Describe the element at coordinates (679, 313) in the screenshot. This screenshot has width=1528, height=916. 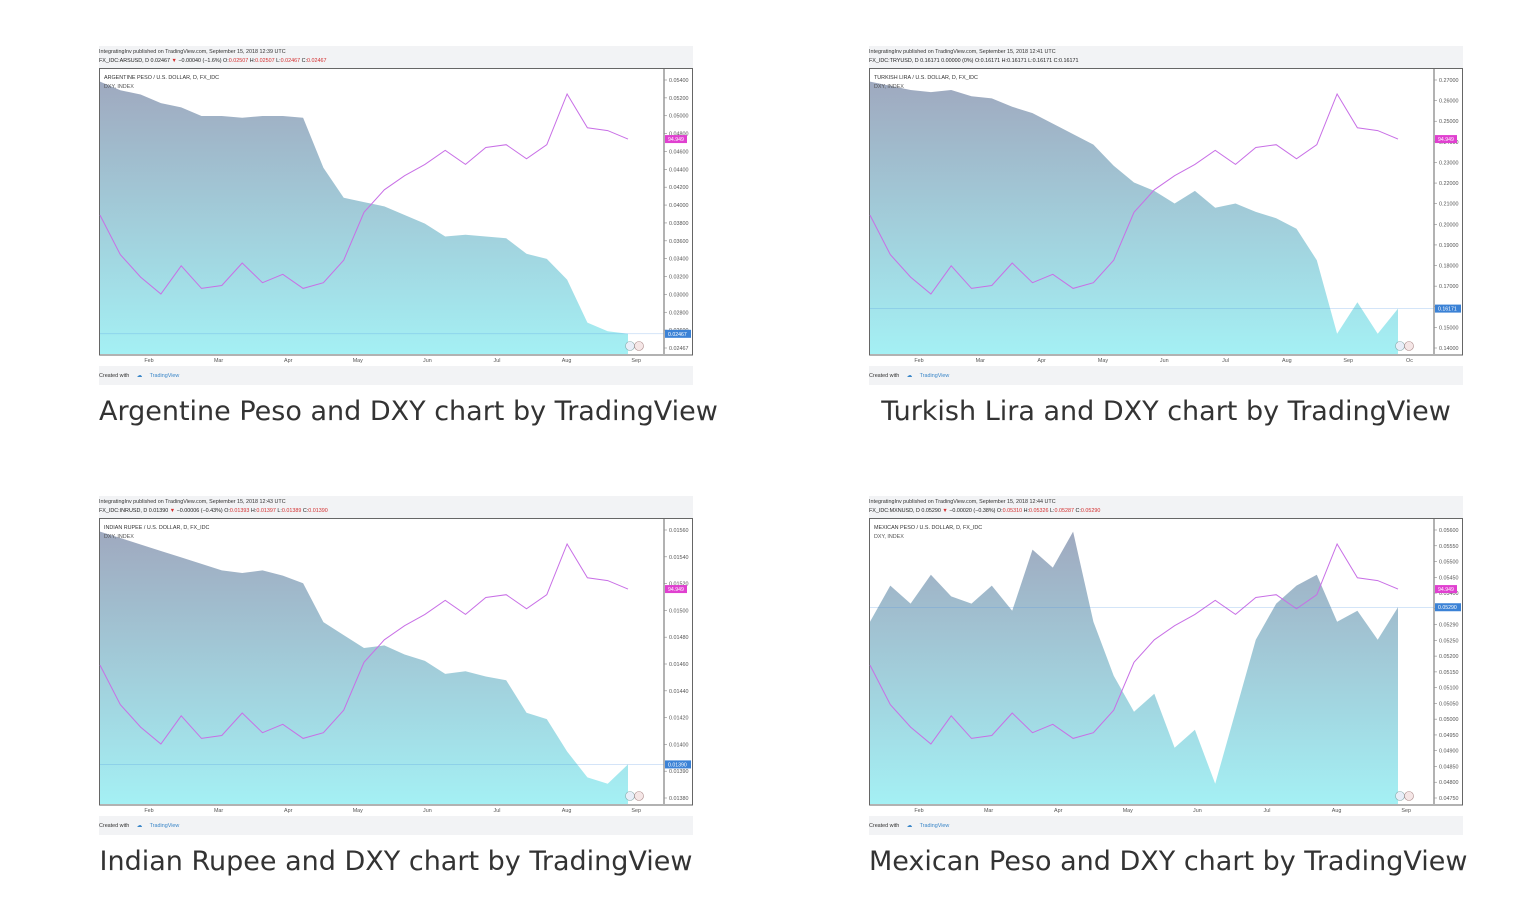
I see `y-tick-label: 0.02800` at that location.